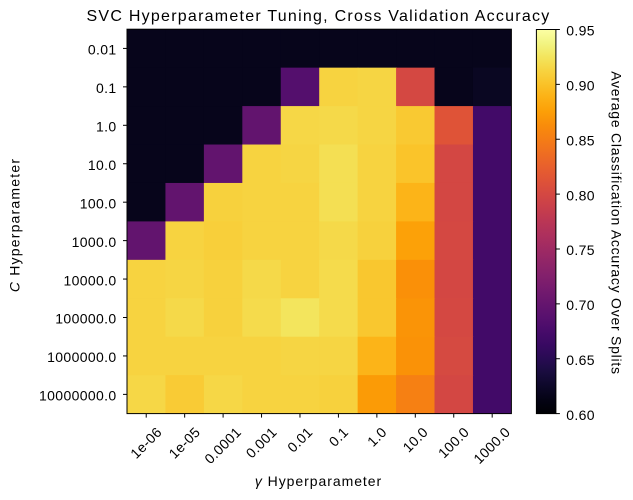 This screenshot has height=500, width=633. What do you see at coordinates (580, 250) in the screenshot?
I see `svg-text: 0.75` at bounding box center [580, 250].